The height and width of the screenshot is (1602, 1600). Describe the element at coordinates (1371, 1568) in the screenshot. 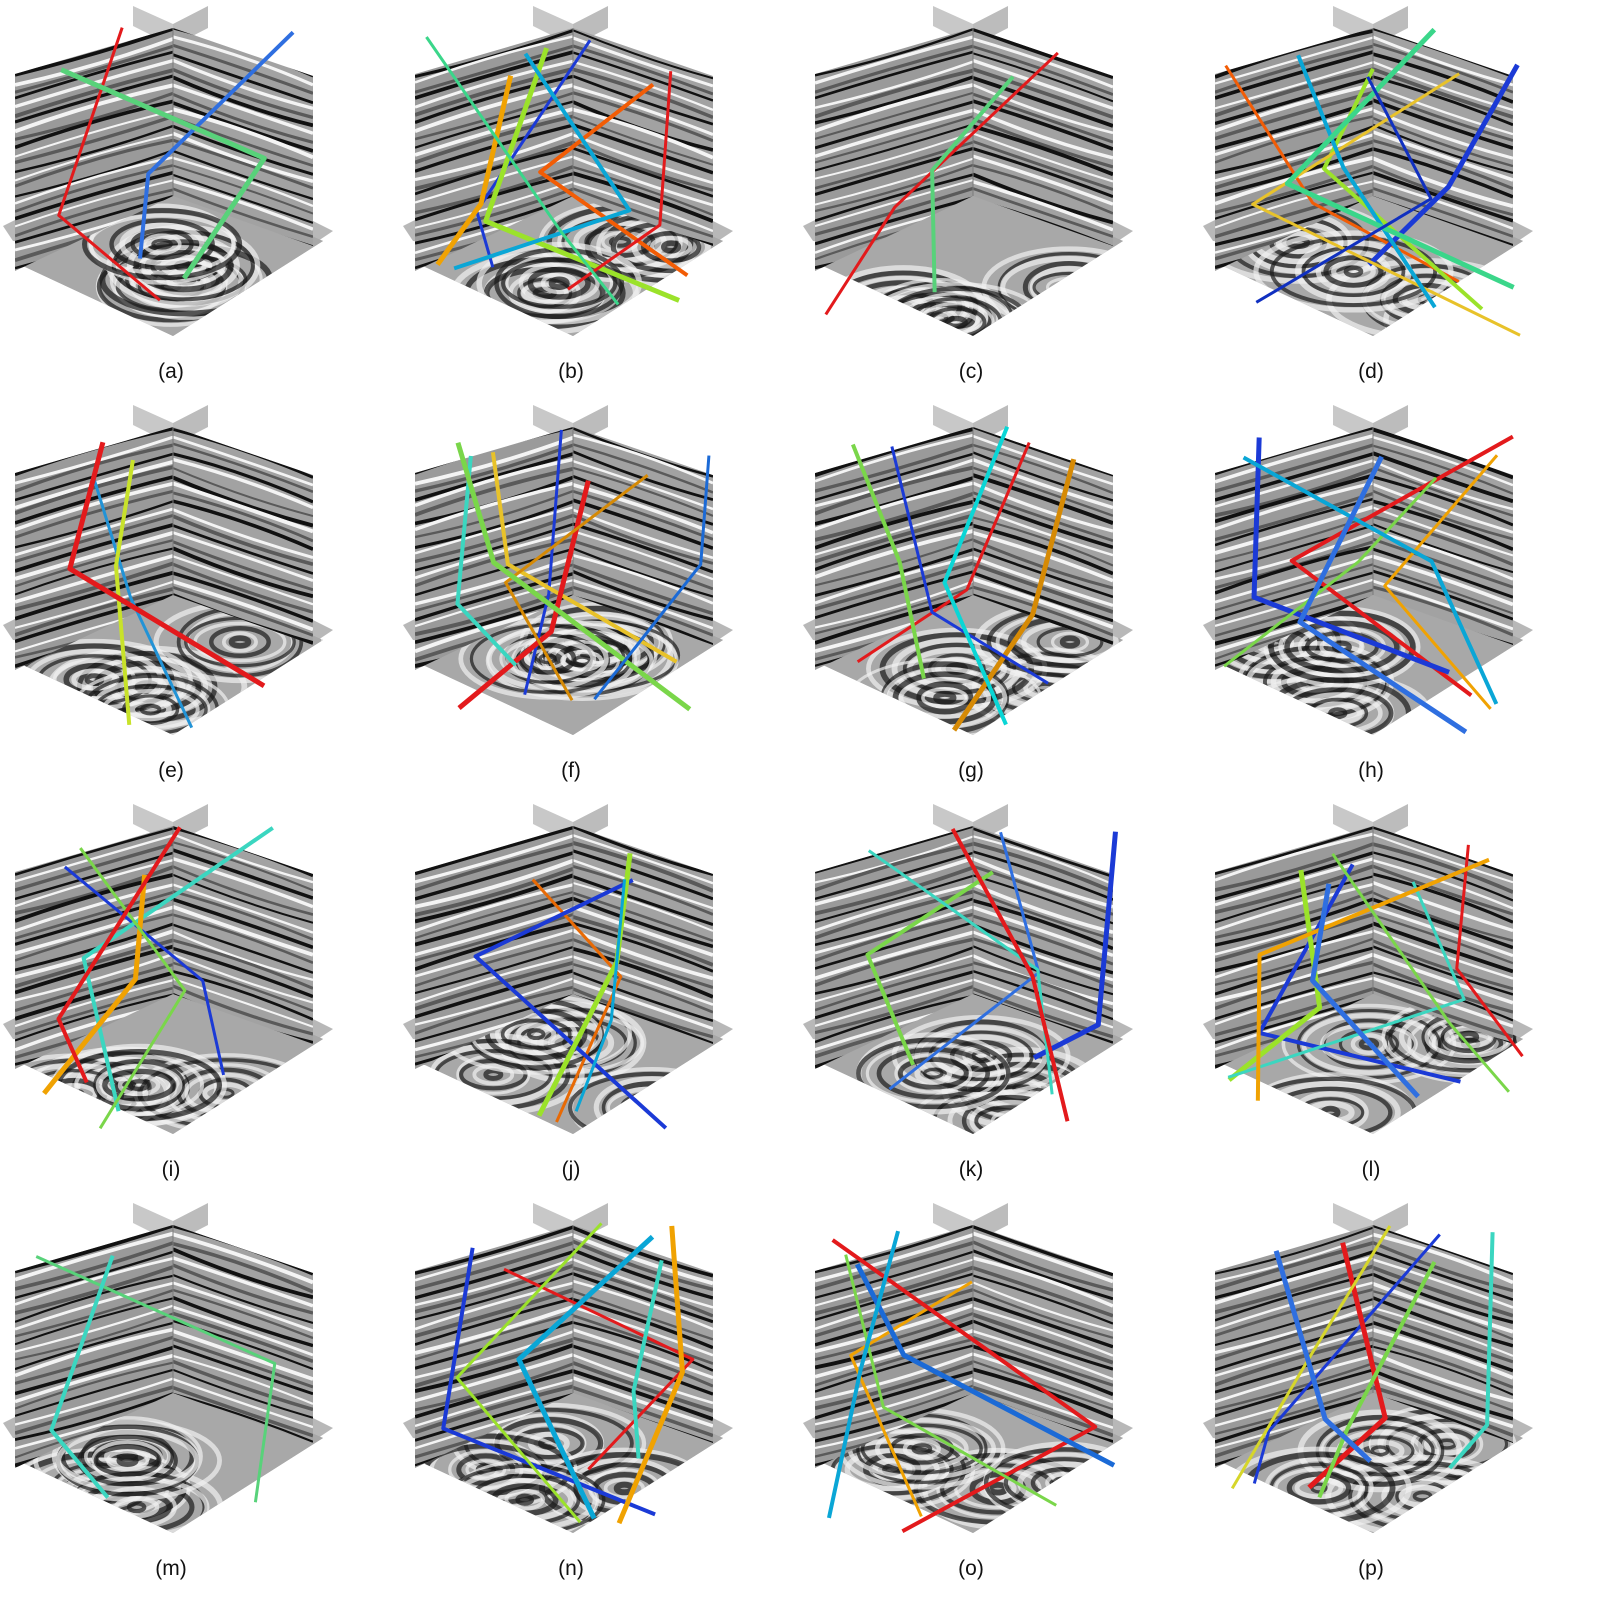

I see `panel-caption: (p)` at that location.